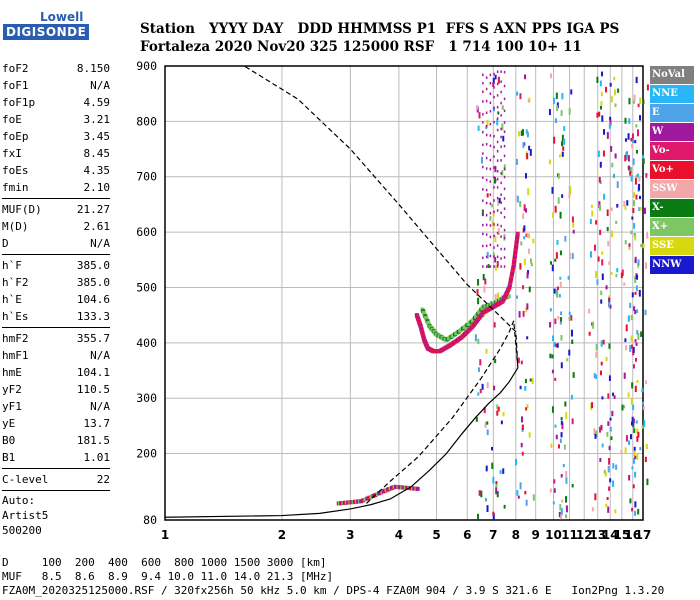 The width and height of the screenshot is (700, 600). Describe the element at coordinates (93, 209) in the screenshot. I see `param-value: 21.27` at that location.